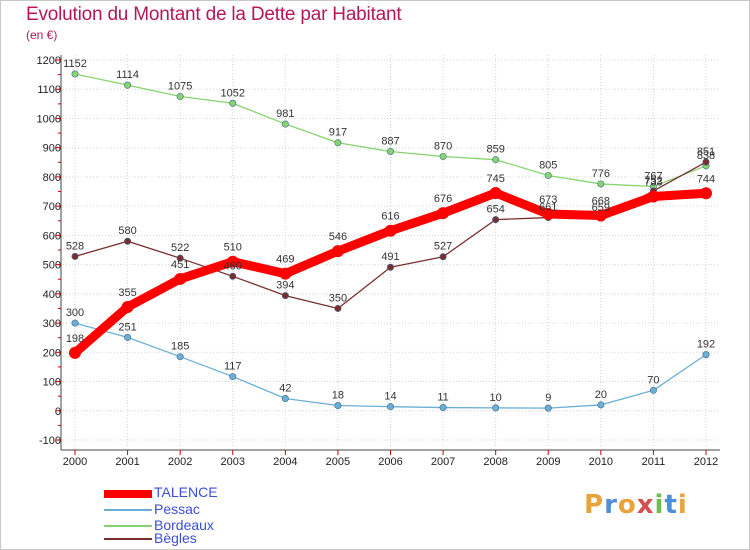  What do you see at coordinates (285, 114) in the screenshot?
I see `data-label-bordeaux: 981` at bounding box center [285, 114].